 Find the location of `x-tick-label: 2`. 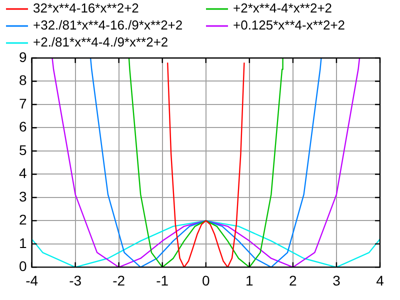

x-tick-label: 2 is located at coordinates (293, 280).